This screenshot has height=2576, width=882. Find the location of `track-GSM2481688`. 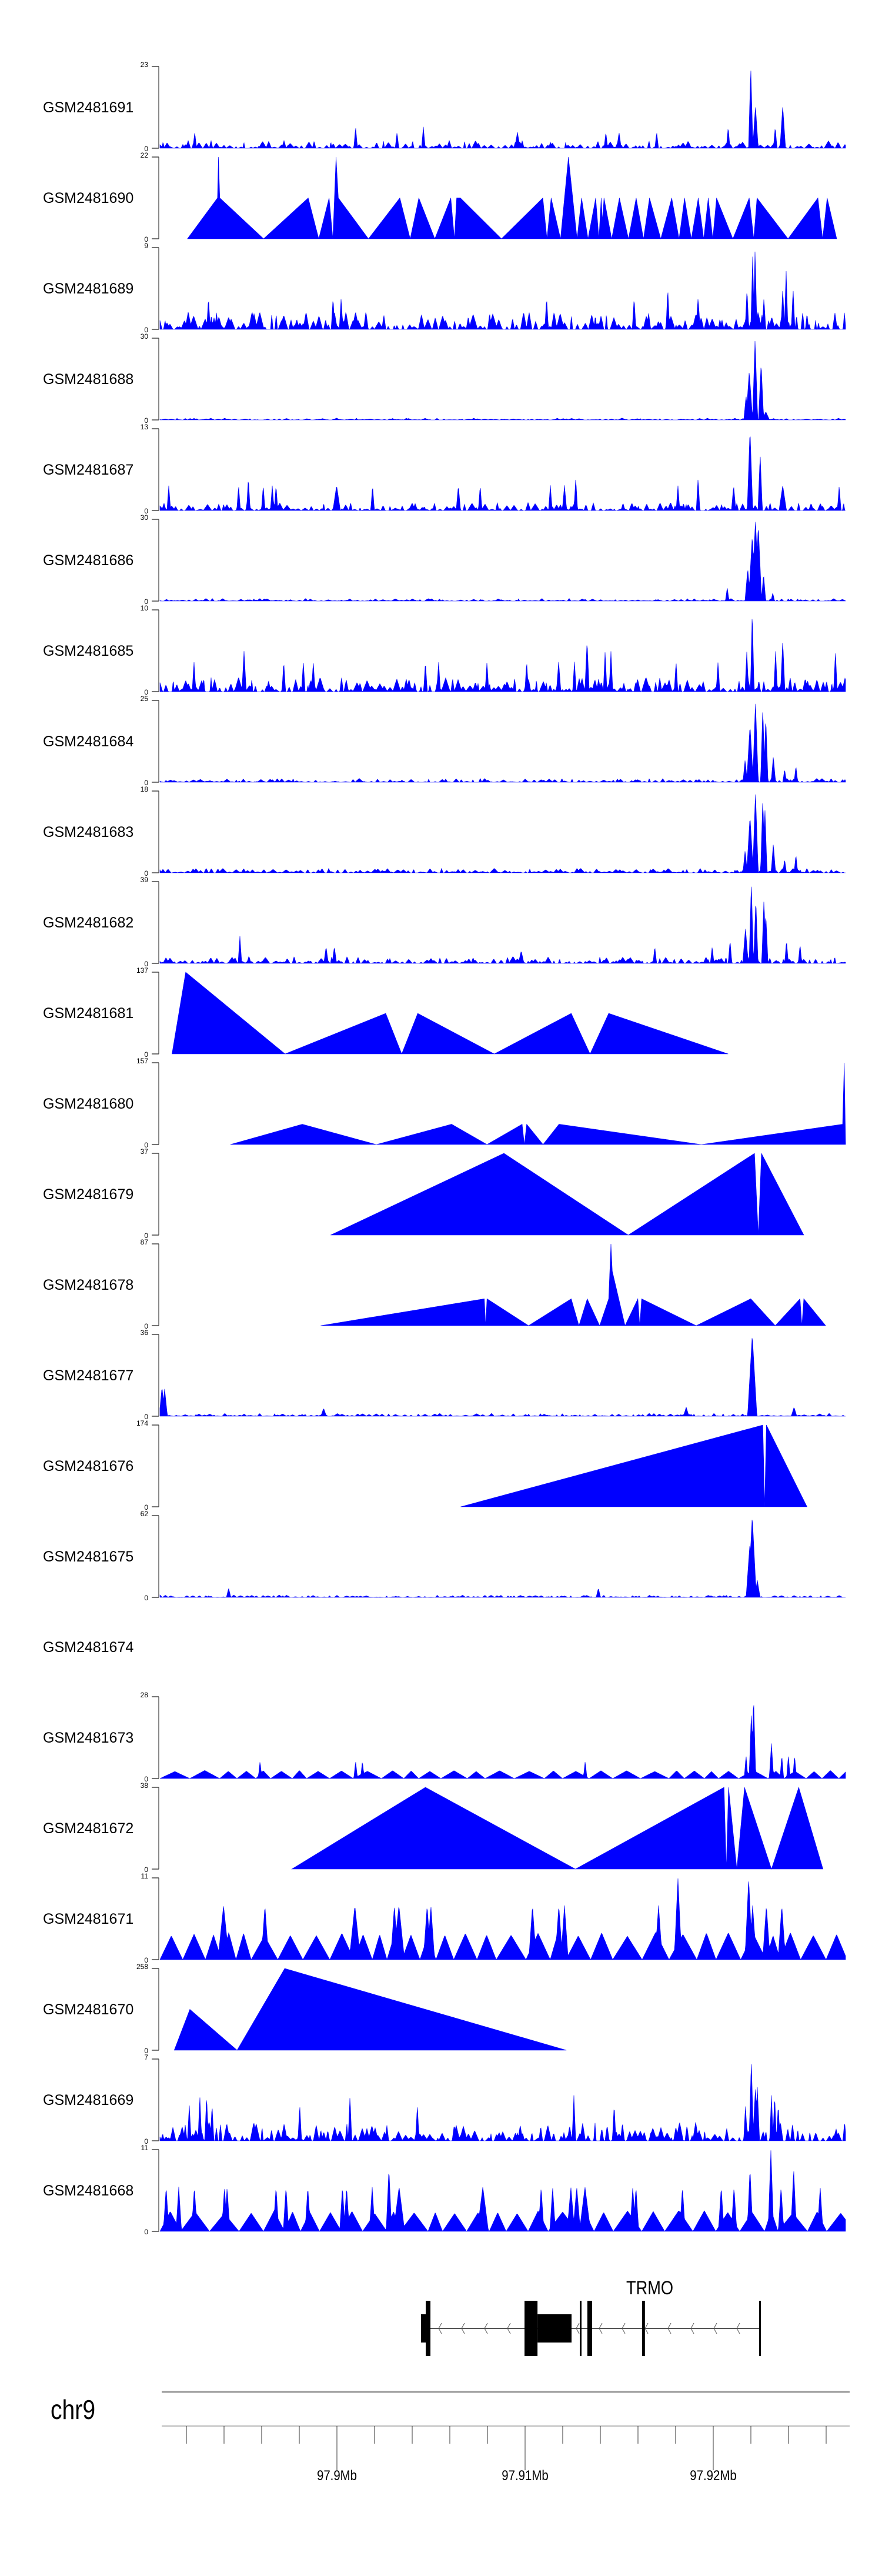

track-GSM2481688 is located at coordinates (499, 379).